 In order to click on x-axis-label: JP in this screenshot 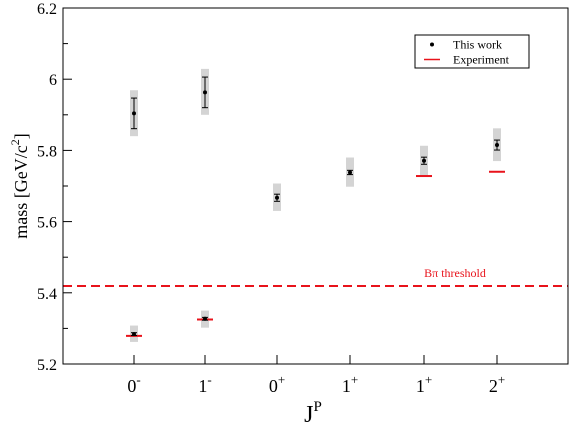, I will do `click(313, 413)`.